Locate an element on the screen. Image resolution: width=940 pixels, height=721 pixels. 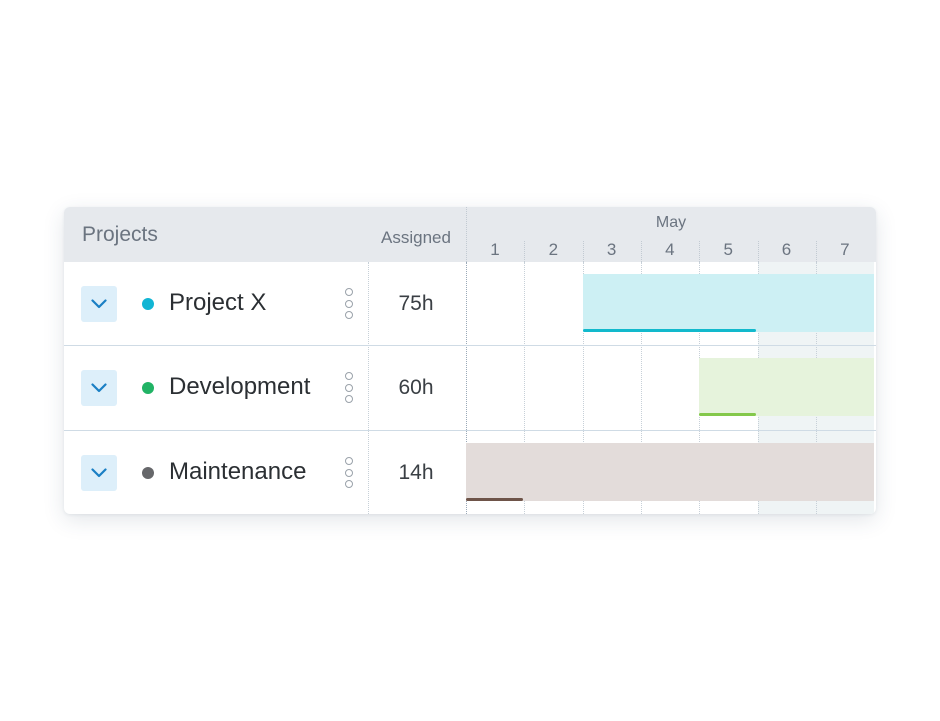
day-label: 4 is located at coordinates (670, 249).